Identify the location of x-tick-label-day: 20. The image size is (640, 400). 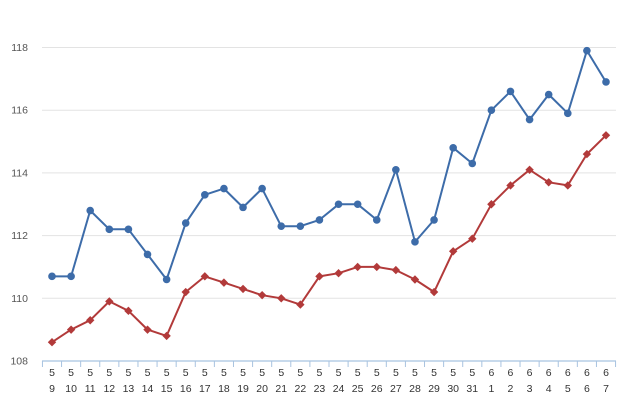
(262, 389).